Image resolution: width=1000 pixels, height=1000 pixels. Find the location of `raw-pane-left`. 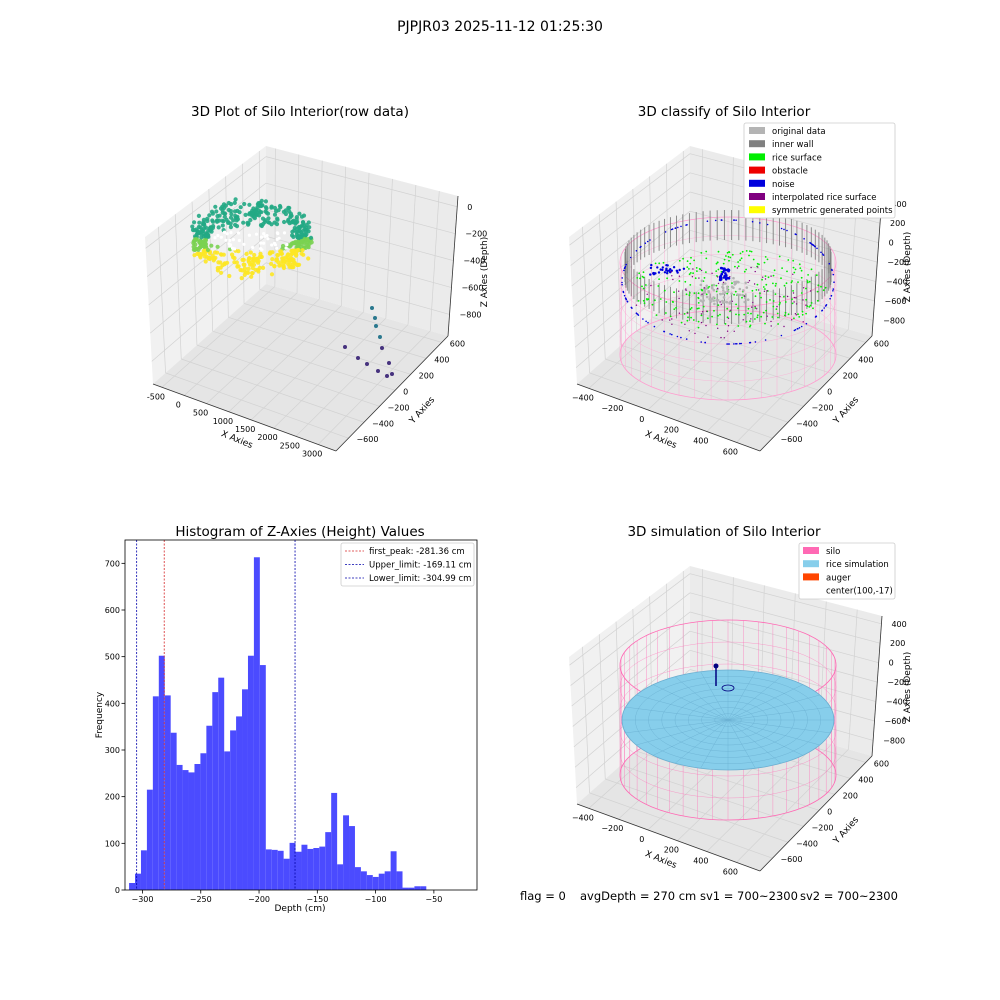

raw-pane-left is located at coordinates (205, 265).